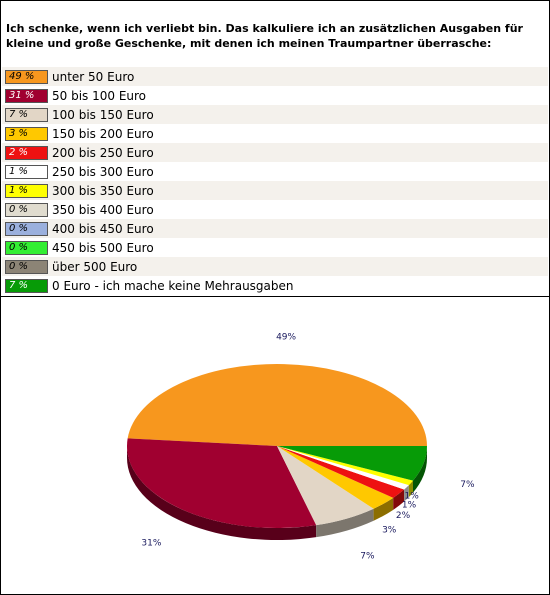 The image size is (550, 595). What do you see at coordinates (275, 171) in the screenshot?
I see `legend-row: 1 % 250 bis 300 Euro` at bounding box center [275, 171].